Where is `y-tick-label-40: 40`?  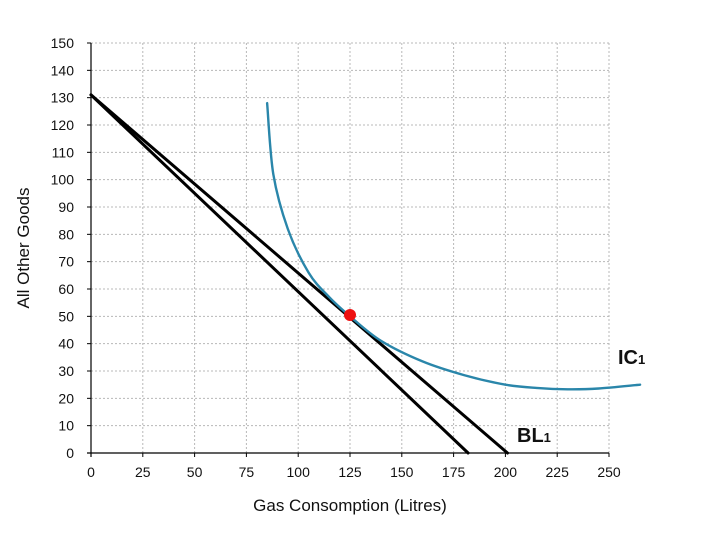 y-tick-label-40: 40 is located at coordinates (66, 344).